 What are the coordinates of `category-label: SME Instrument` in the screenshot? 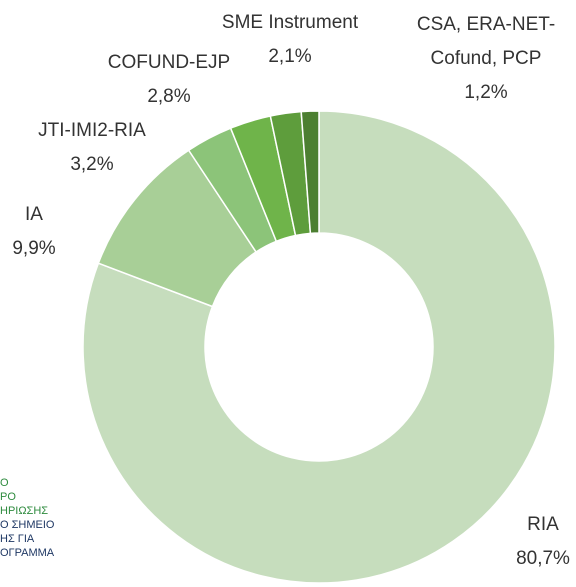 It's located at (290, 22).